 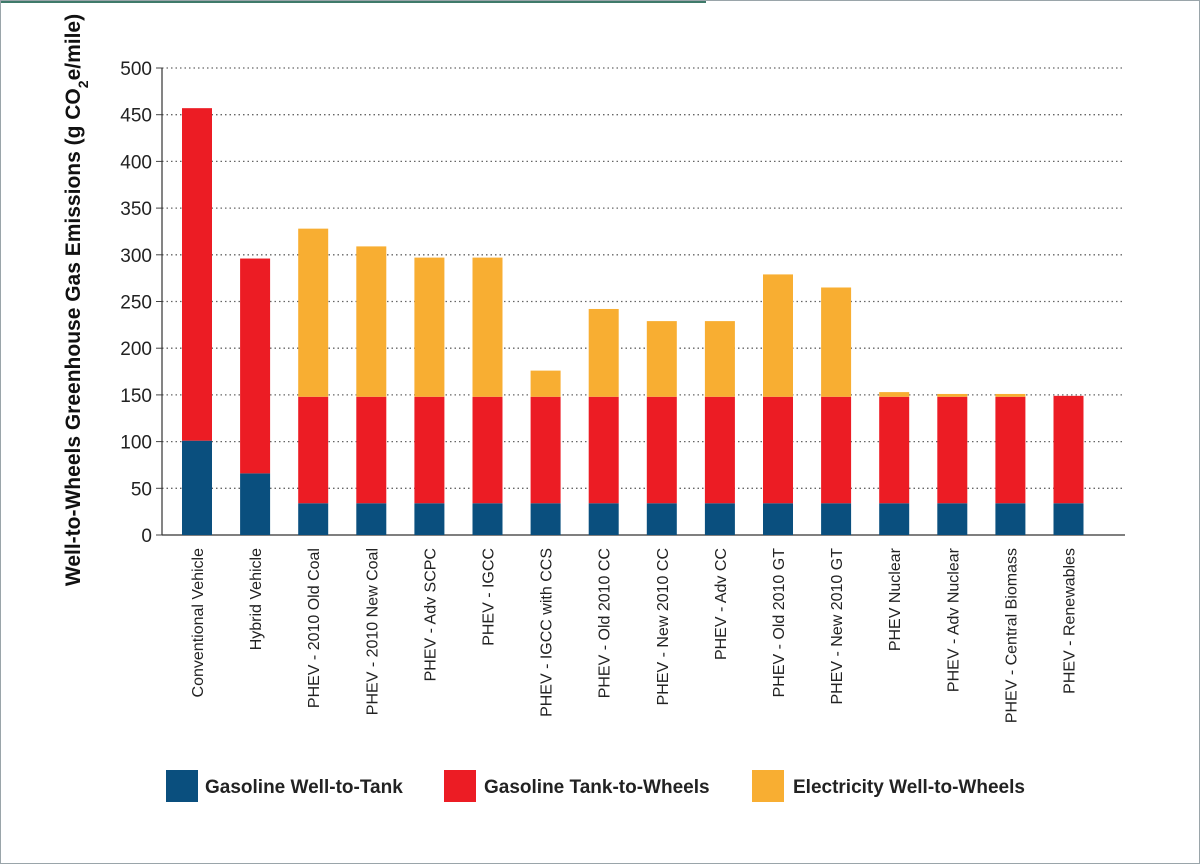 I want to click on x-category-label: PHEV - 2010 New Coal, so click(x=372, y=631).